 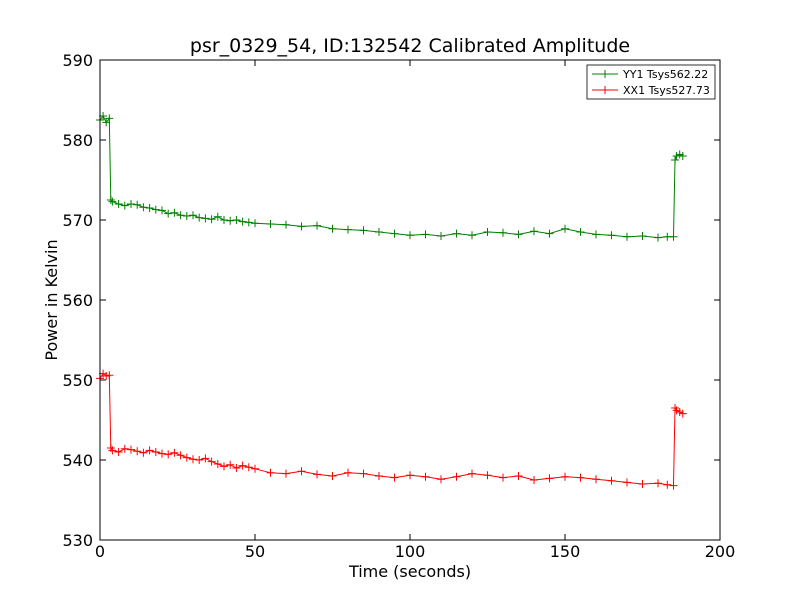 What do you see at coordinates (77, 220) in the screenshot?
I see `y-tick-label: 570` at bounding box center [77, 220].